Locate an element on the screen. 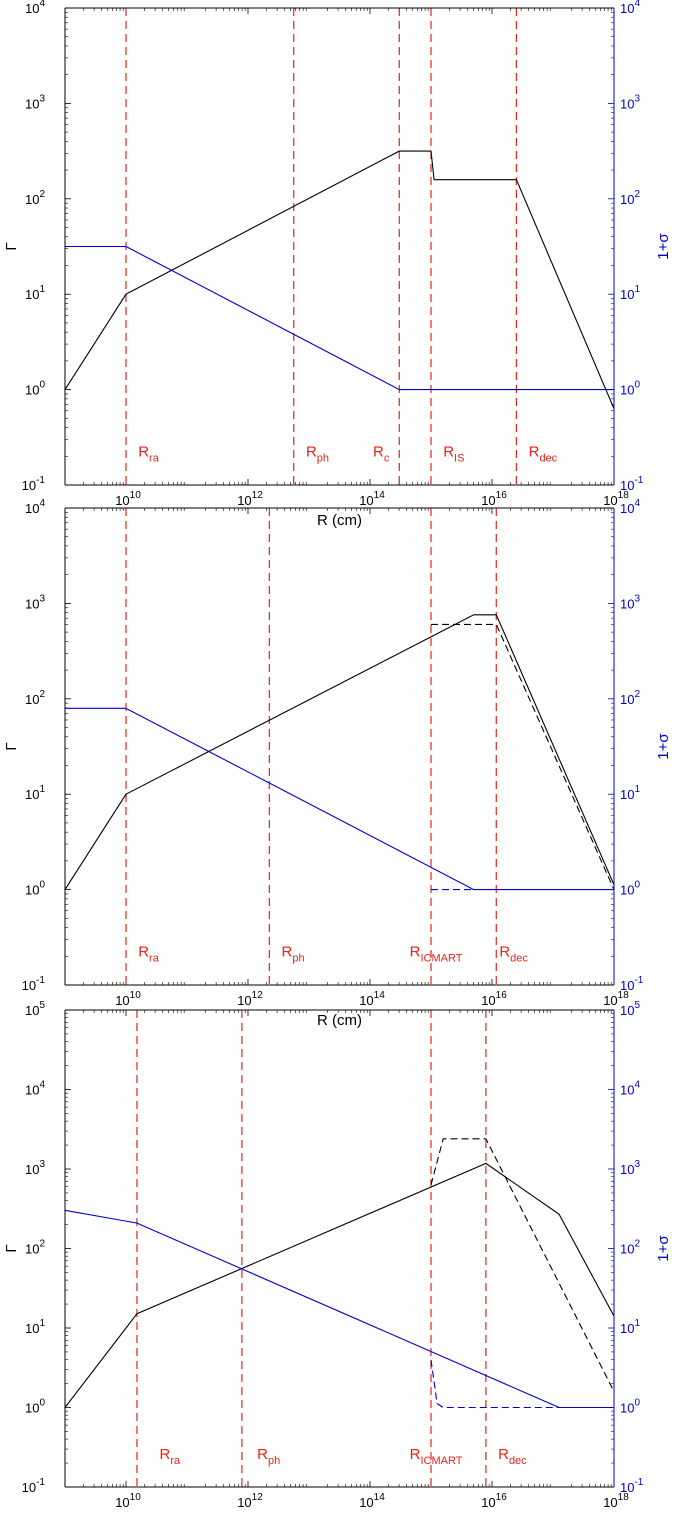 This screenshot has width=678, height=1515. vline-label-c: Rc is located at coordinates (381, 453).